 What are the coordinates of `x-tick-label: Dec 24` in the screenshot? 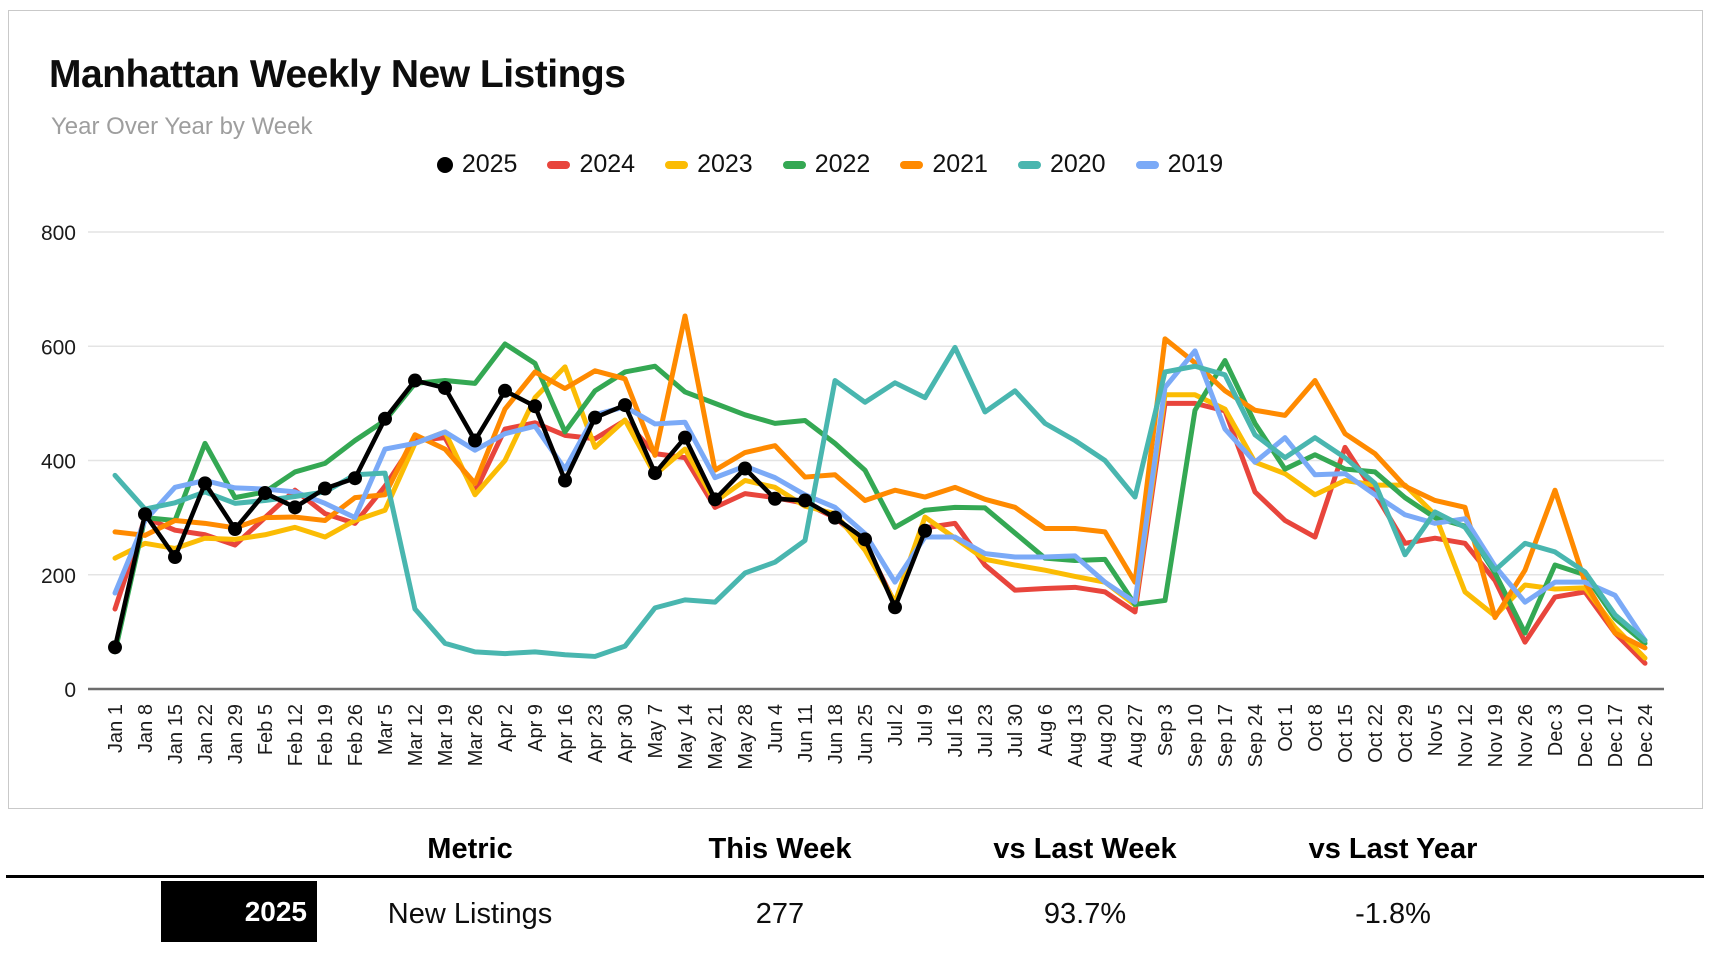 It's located at (1646, 735).